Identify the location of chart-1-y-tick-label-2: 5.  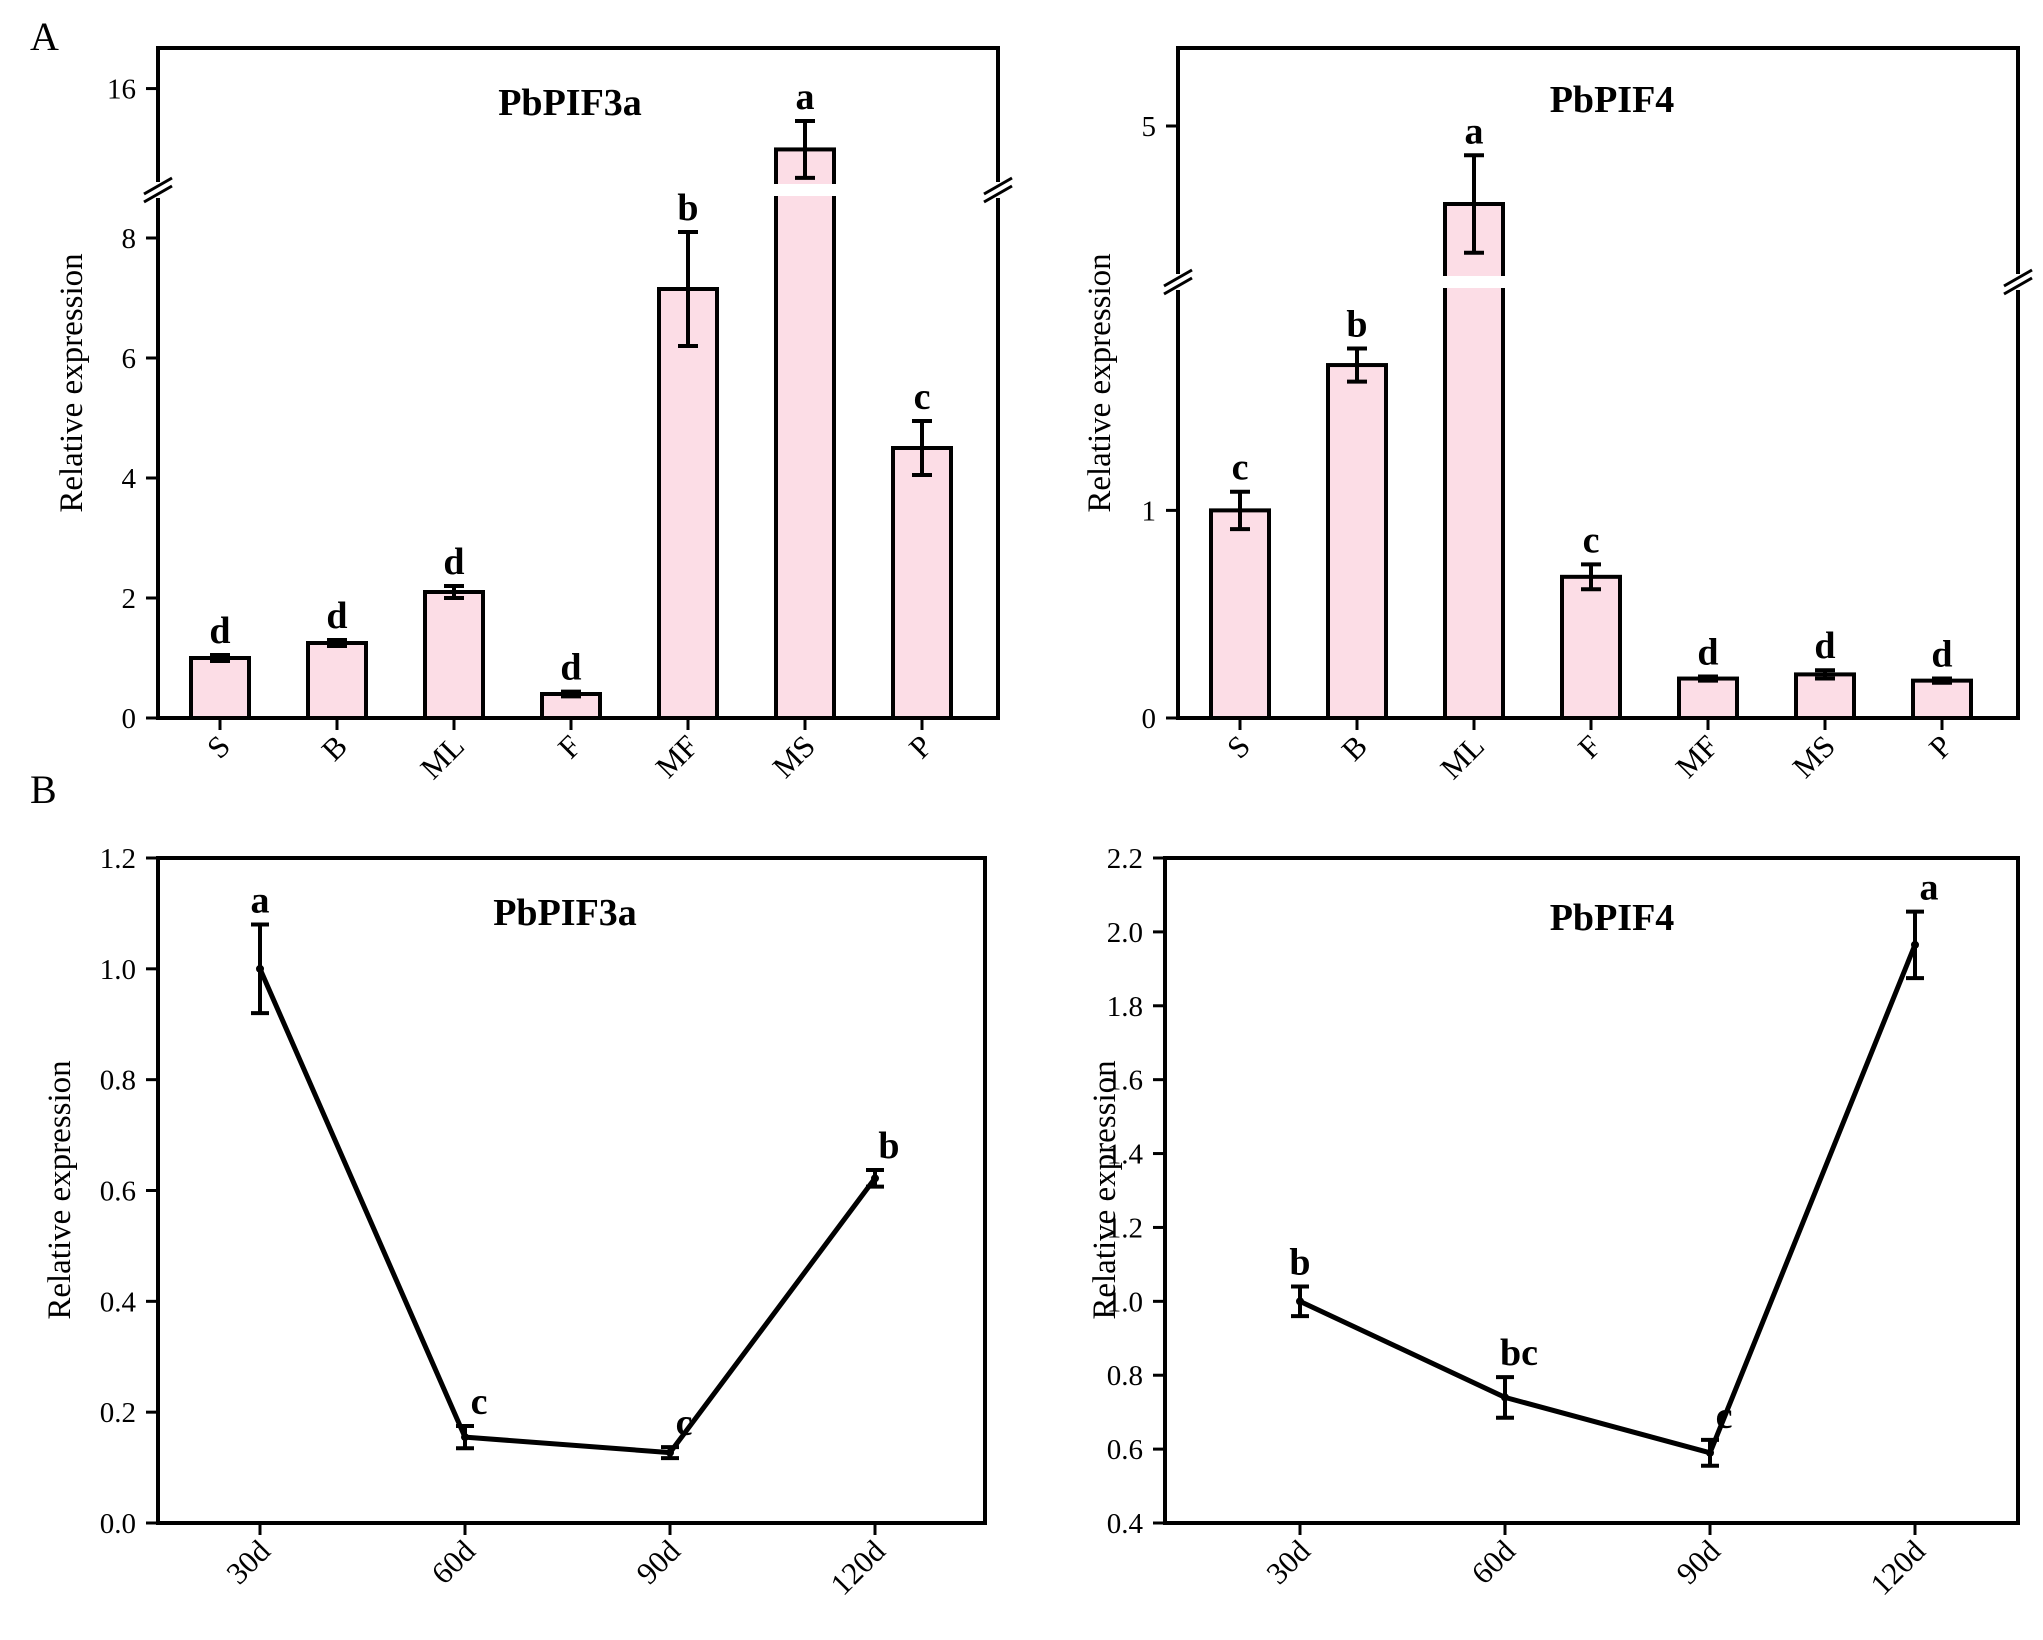
(1149, 127).